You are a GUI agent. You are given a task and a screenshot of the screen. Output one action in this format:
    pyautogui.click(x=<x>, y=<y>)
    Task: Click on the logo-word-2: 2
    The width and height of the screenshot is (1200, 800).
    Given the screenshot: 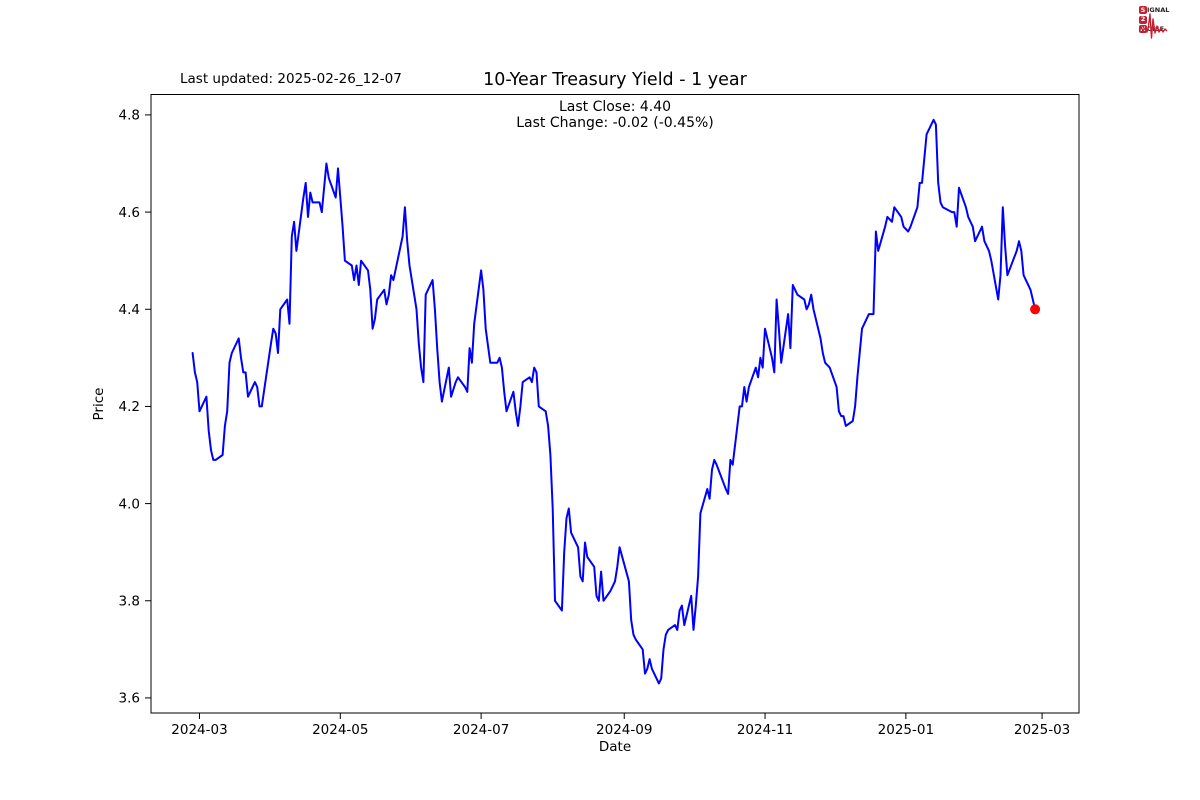 What is the action you would take?
    pyautogui.click(x=1154, y=19)
    